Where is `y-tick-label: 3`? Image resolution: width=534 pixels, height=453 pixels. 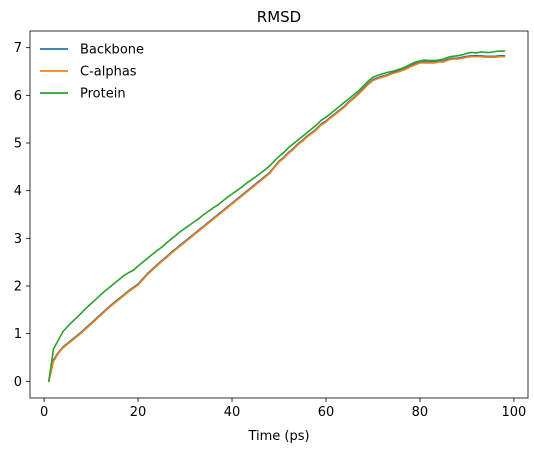 y-tick-label: 3 is located at coordinates (18, 239).